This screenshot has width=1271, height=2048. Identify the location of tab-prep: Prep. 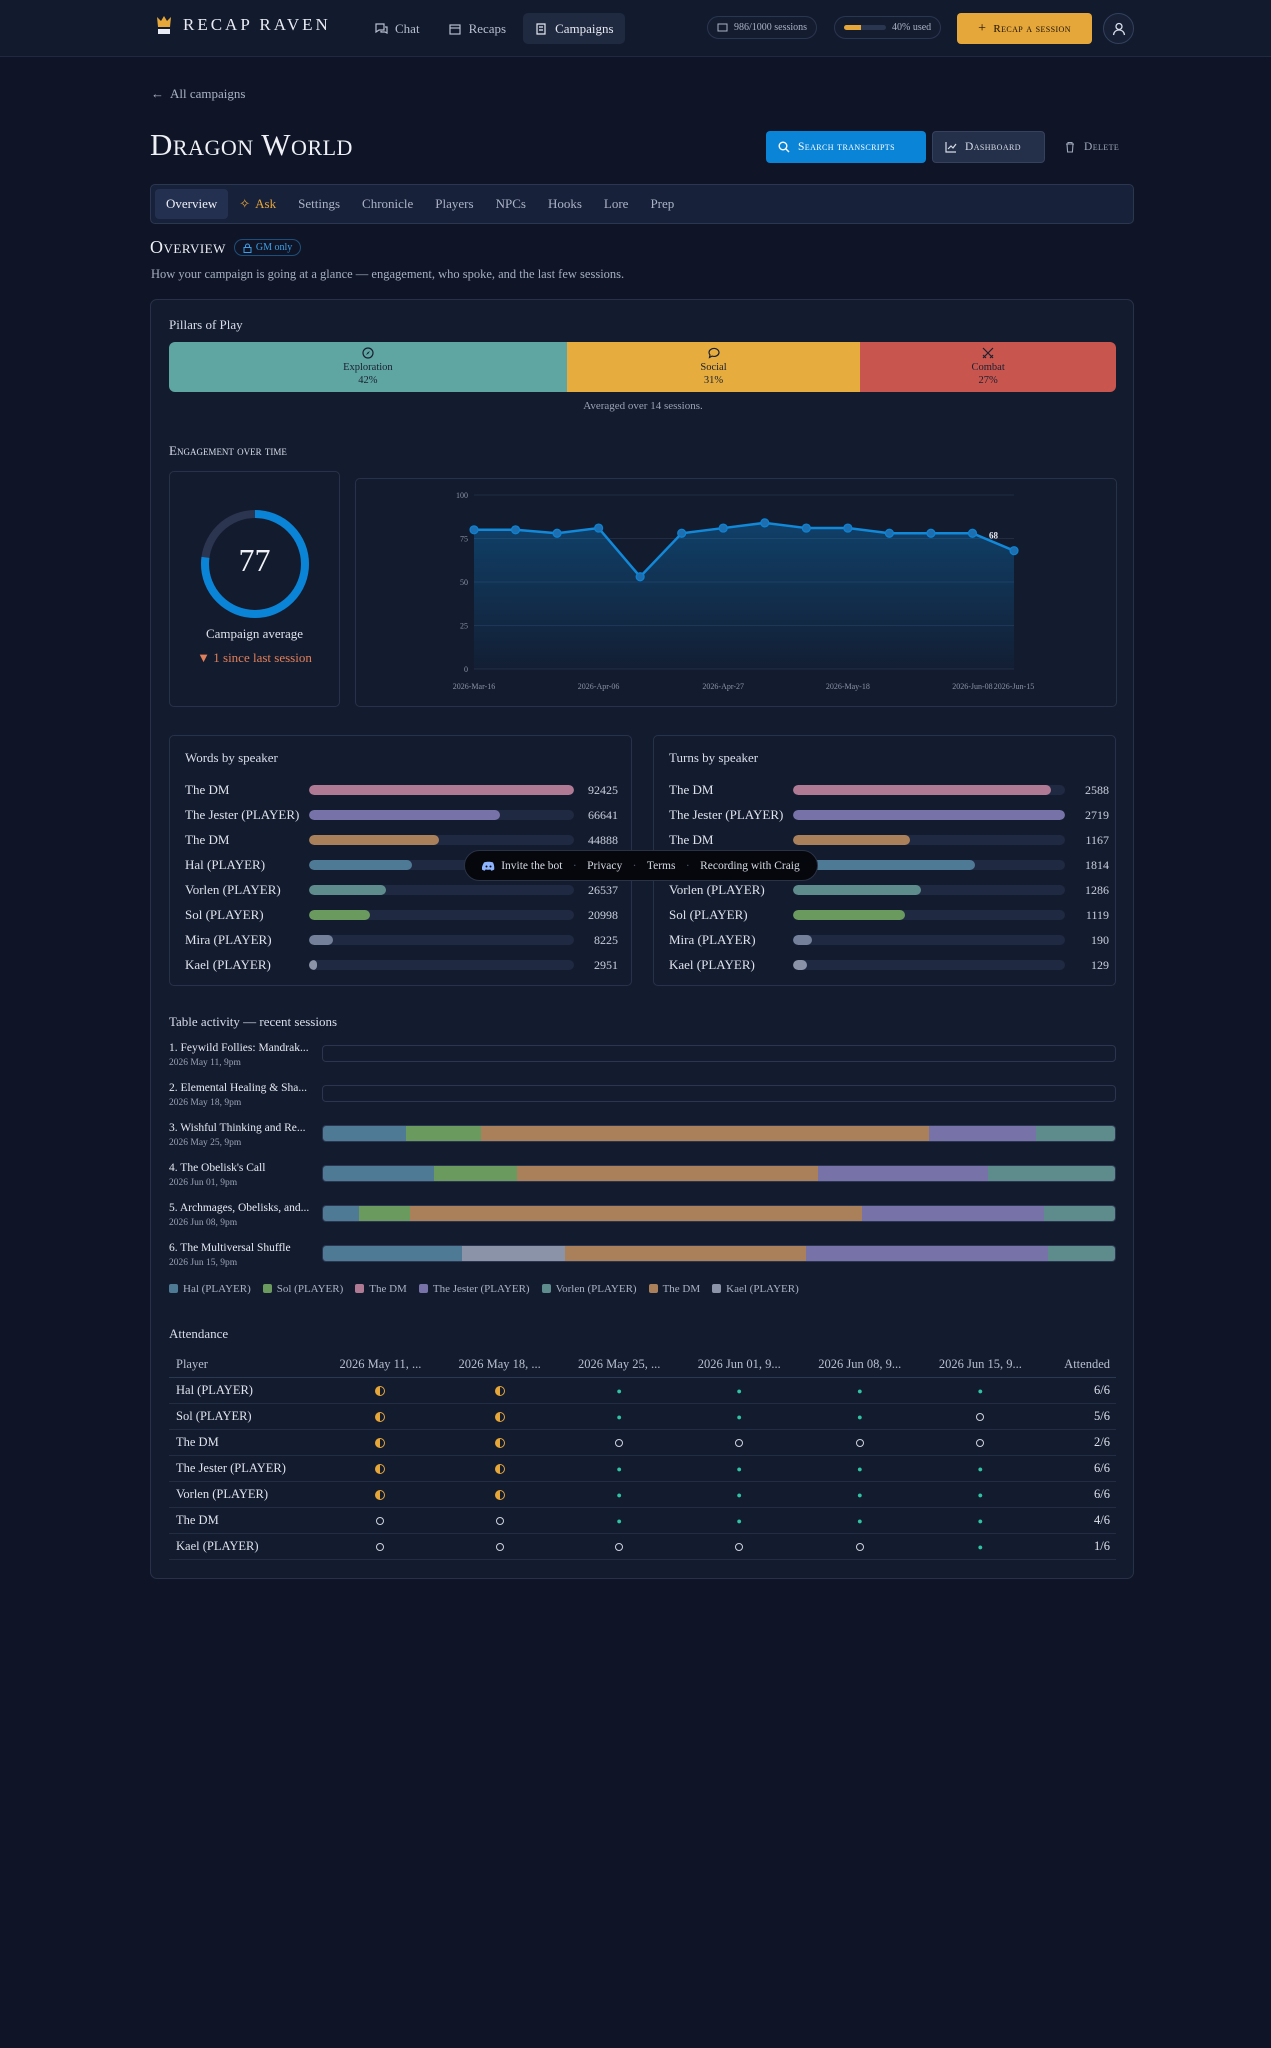
(662, 204).